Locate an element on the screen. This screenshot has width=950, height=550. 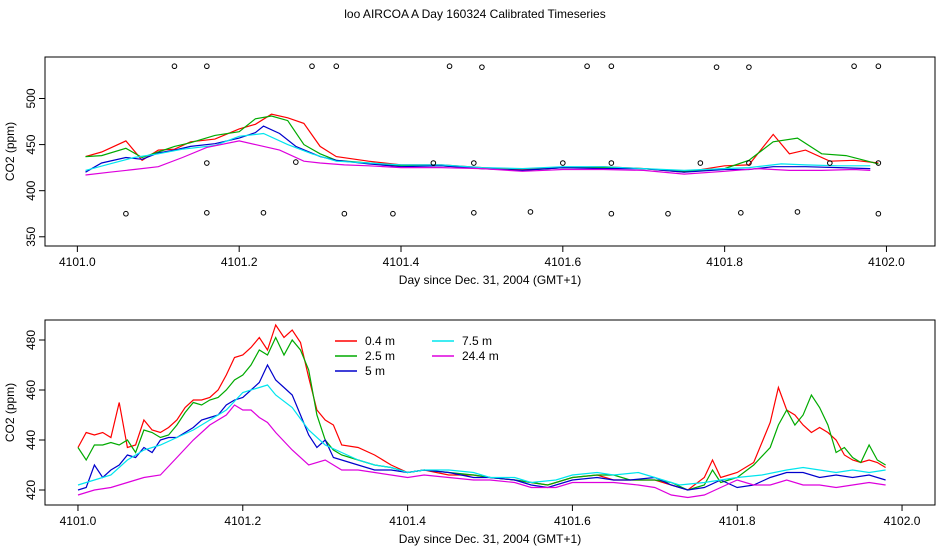
upper-y-tick-label: 450 is located at coordinates (31, 144).